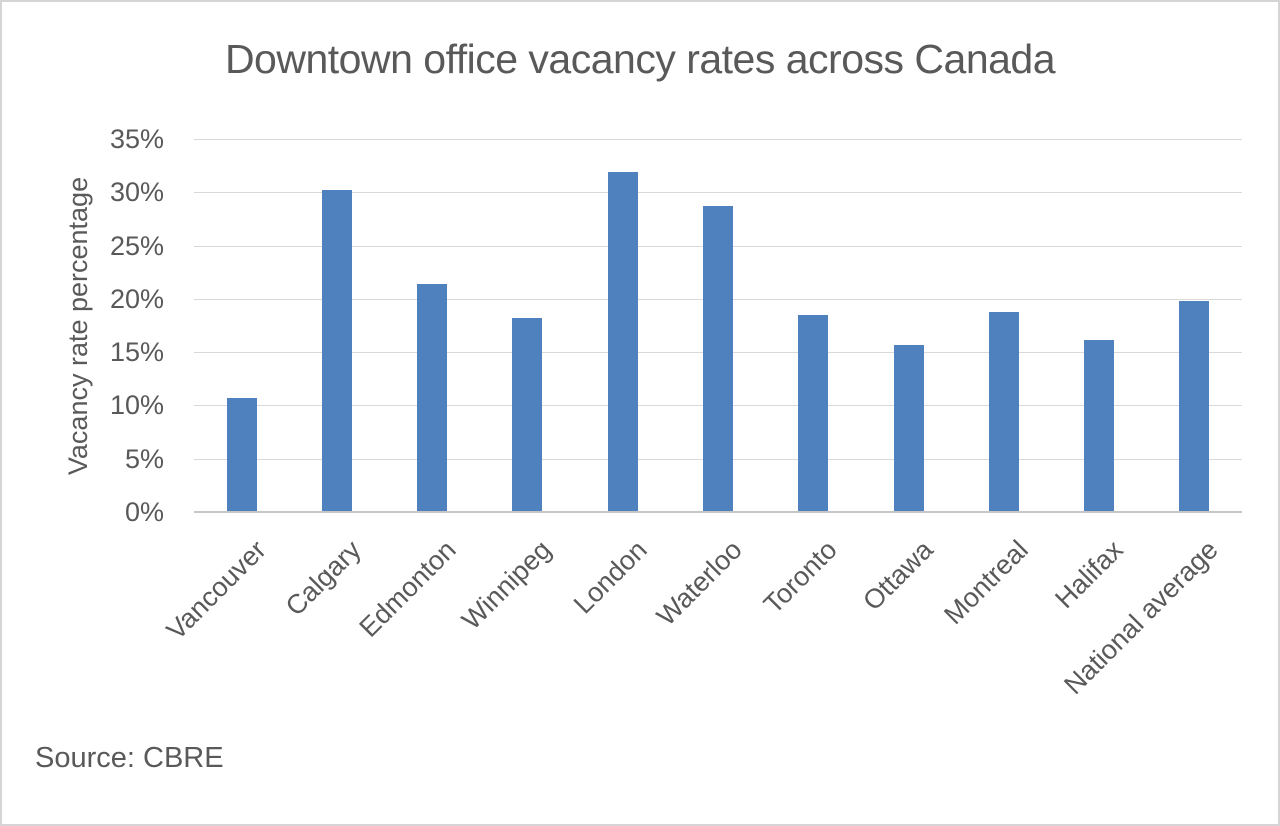 The height and width of the screenshot is (826, 1280). I want to click on bar-montreal, so click(1004, 412).